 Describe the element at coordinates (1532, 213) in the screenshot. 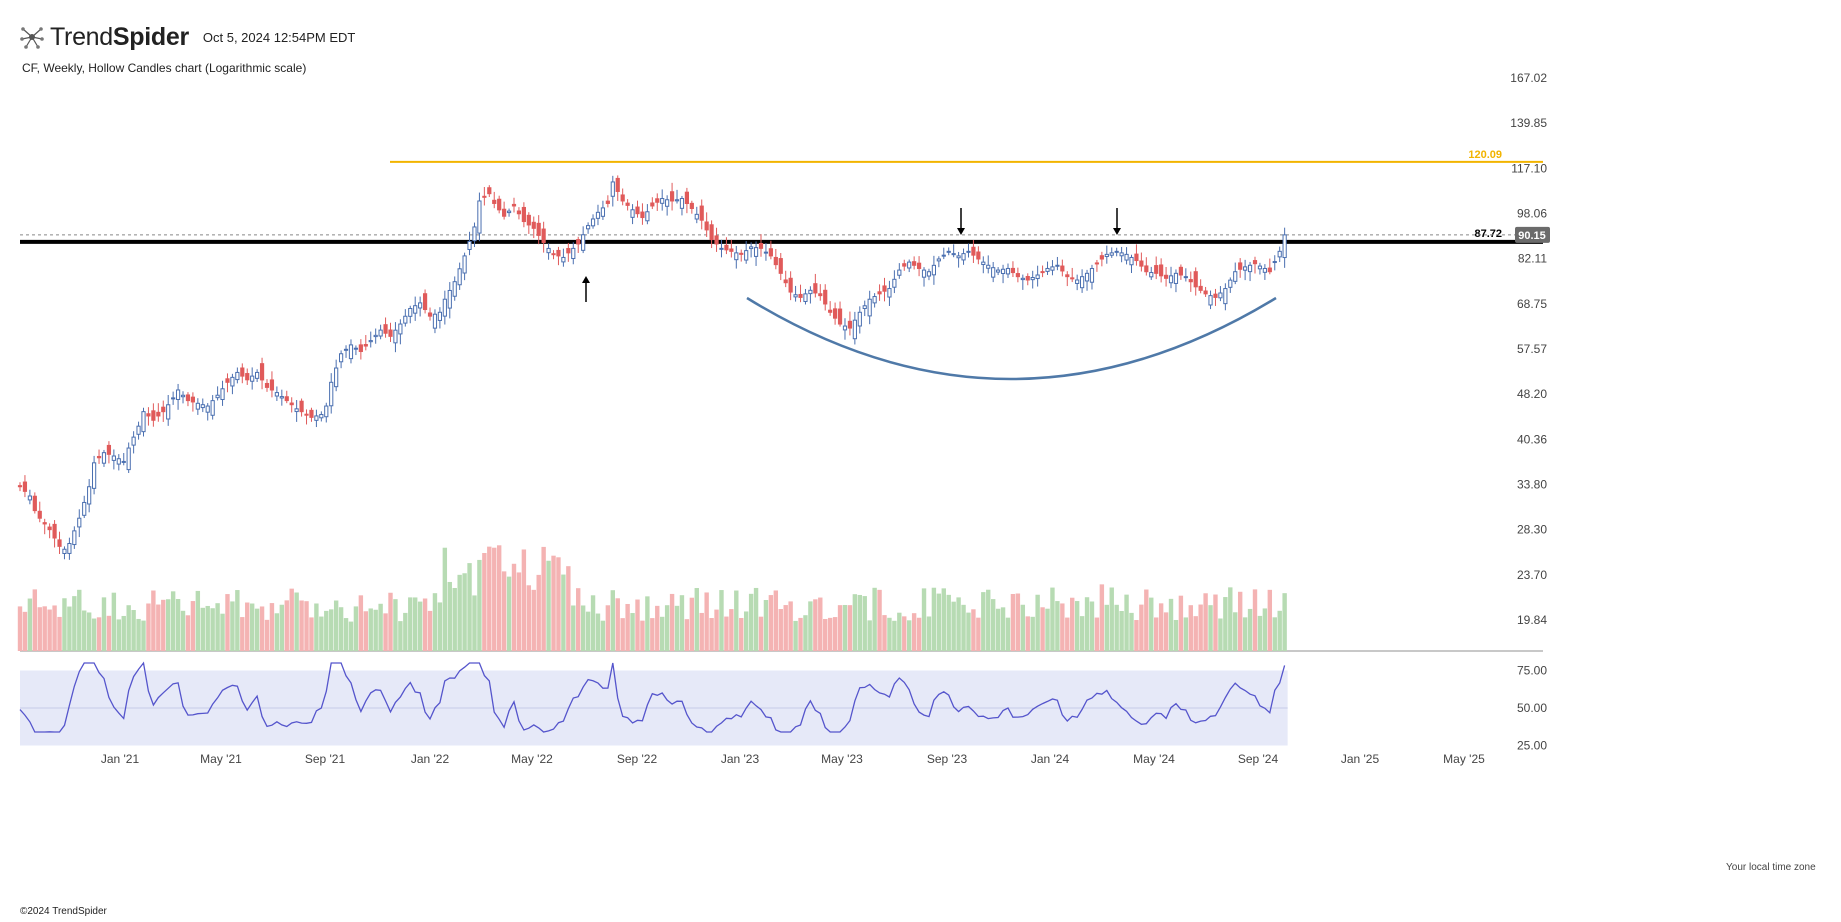

I see `price-tick-label: 98.06` at that location.